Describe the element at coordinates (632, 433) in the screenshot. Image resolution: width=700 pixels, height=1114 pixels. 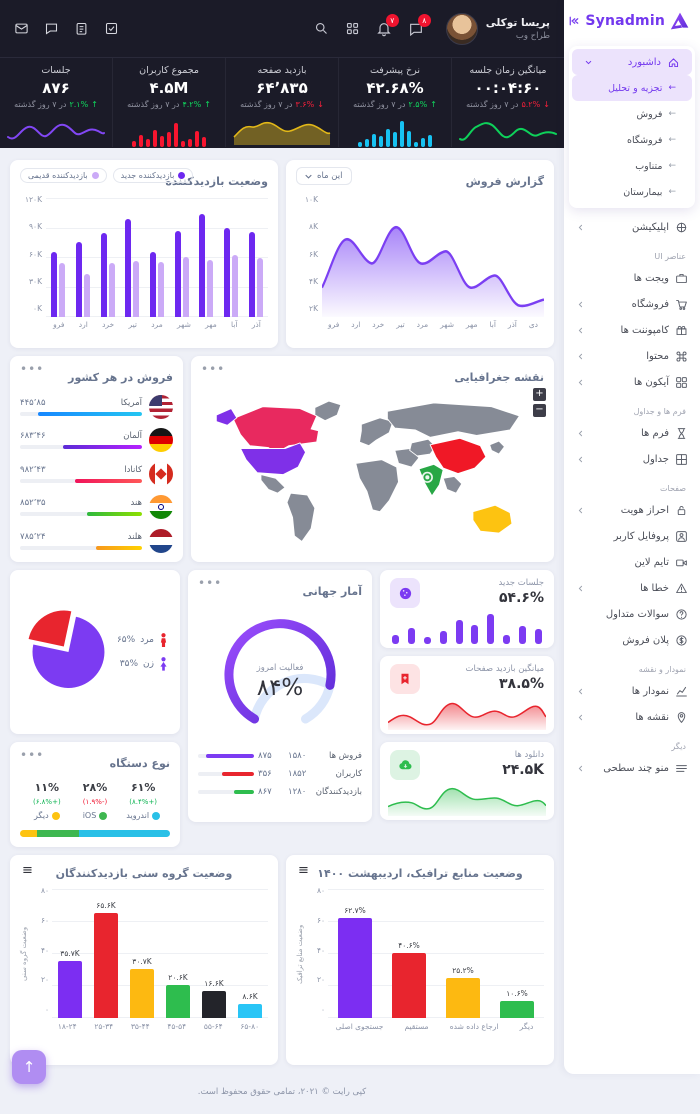
I see `sidebar-item-forms: فرم ها` at that location.